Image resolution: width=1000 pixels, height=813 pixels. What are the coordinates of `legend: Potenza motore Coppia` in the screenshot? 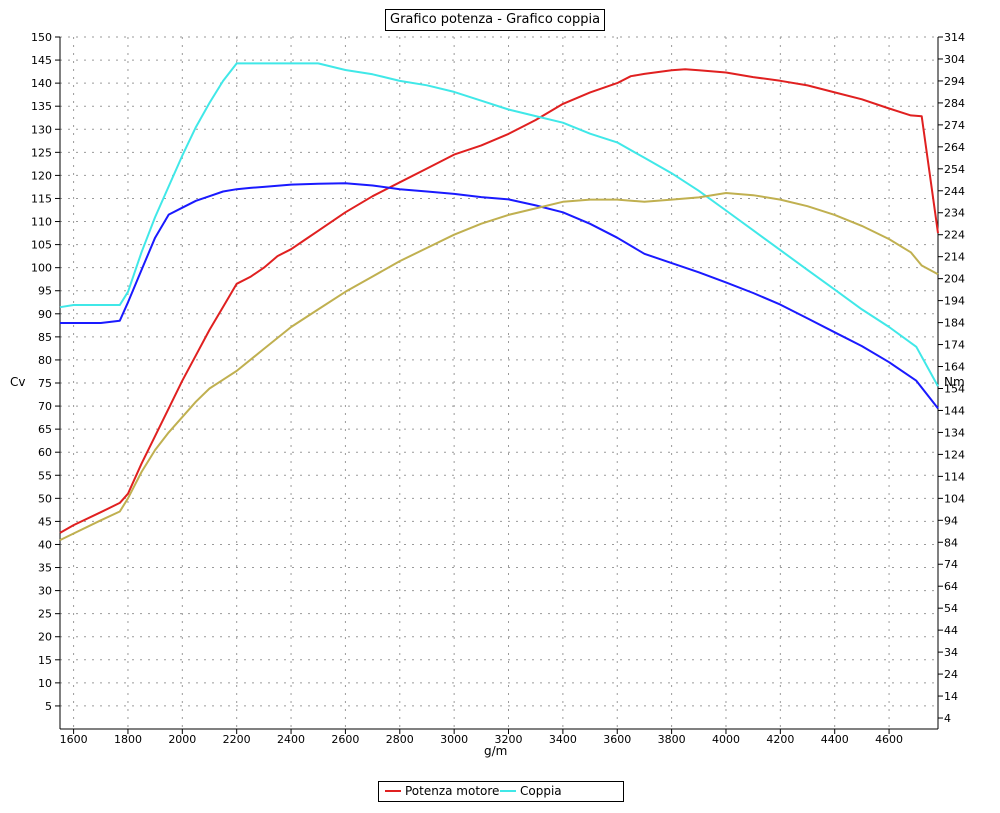 It's located at (501, 791).